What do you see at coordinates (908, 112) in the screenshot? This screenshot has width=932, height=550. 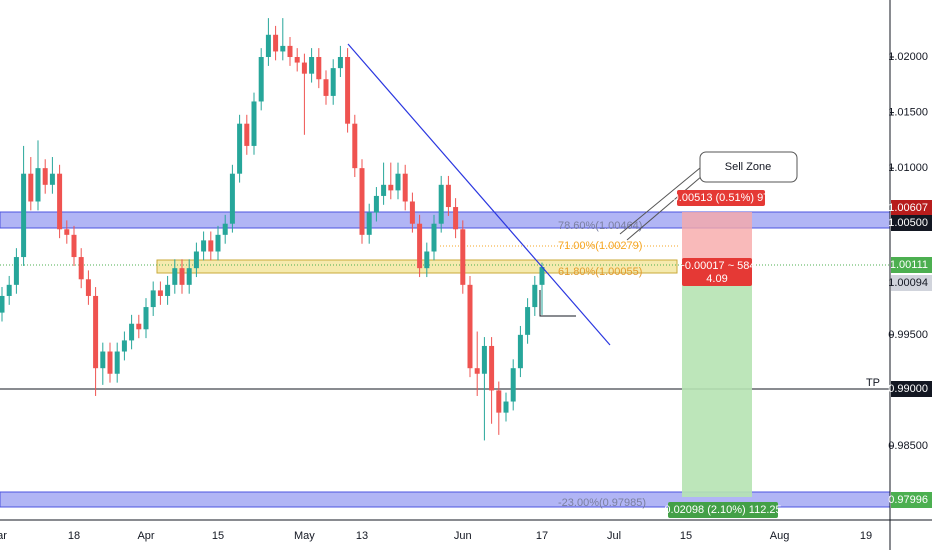 I see `y-tick-label: 1.01500` at bounding box center [908, 112].